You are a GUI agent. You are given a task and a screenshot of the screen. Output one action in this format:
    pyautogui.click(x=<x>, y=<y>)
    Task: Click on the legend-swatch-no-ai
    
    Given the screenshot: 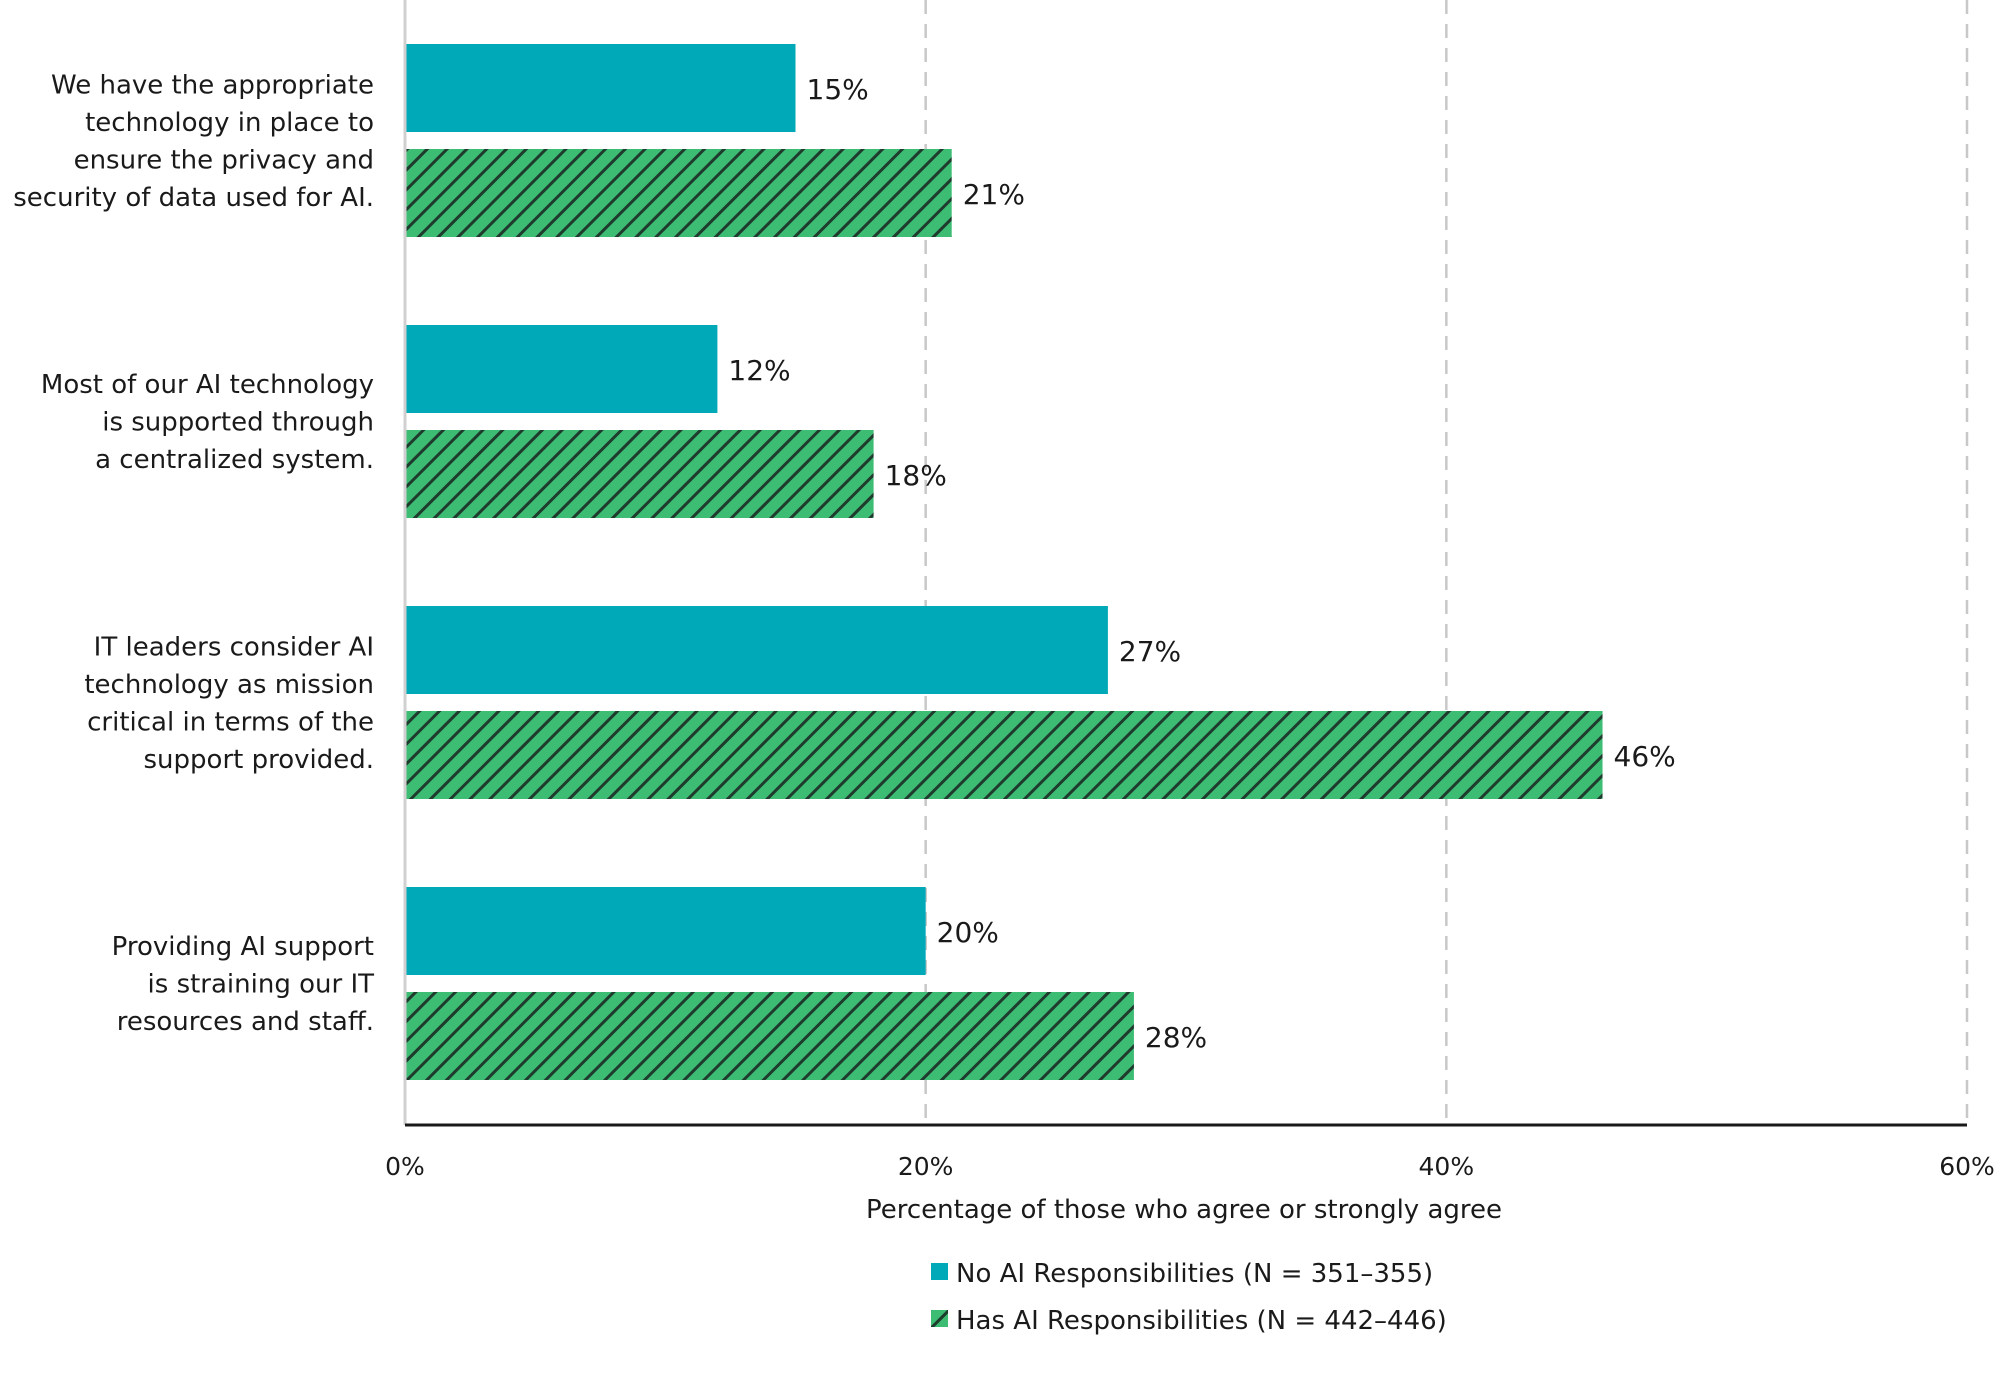 What is the action you would take?
    pyautogui.click(x=939, y=1271)
    